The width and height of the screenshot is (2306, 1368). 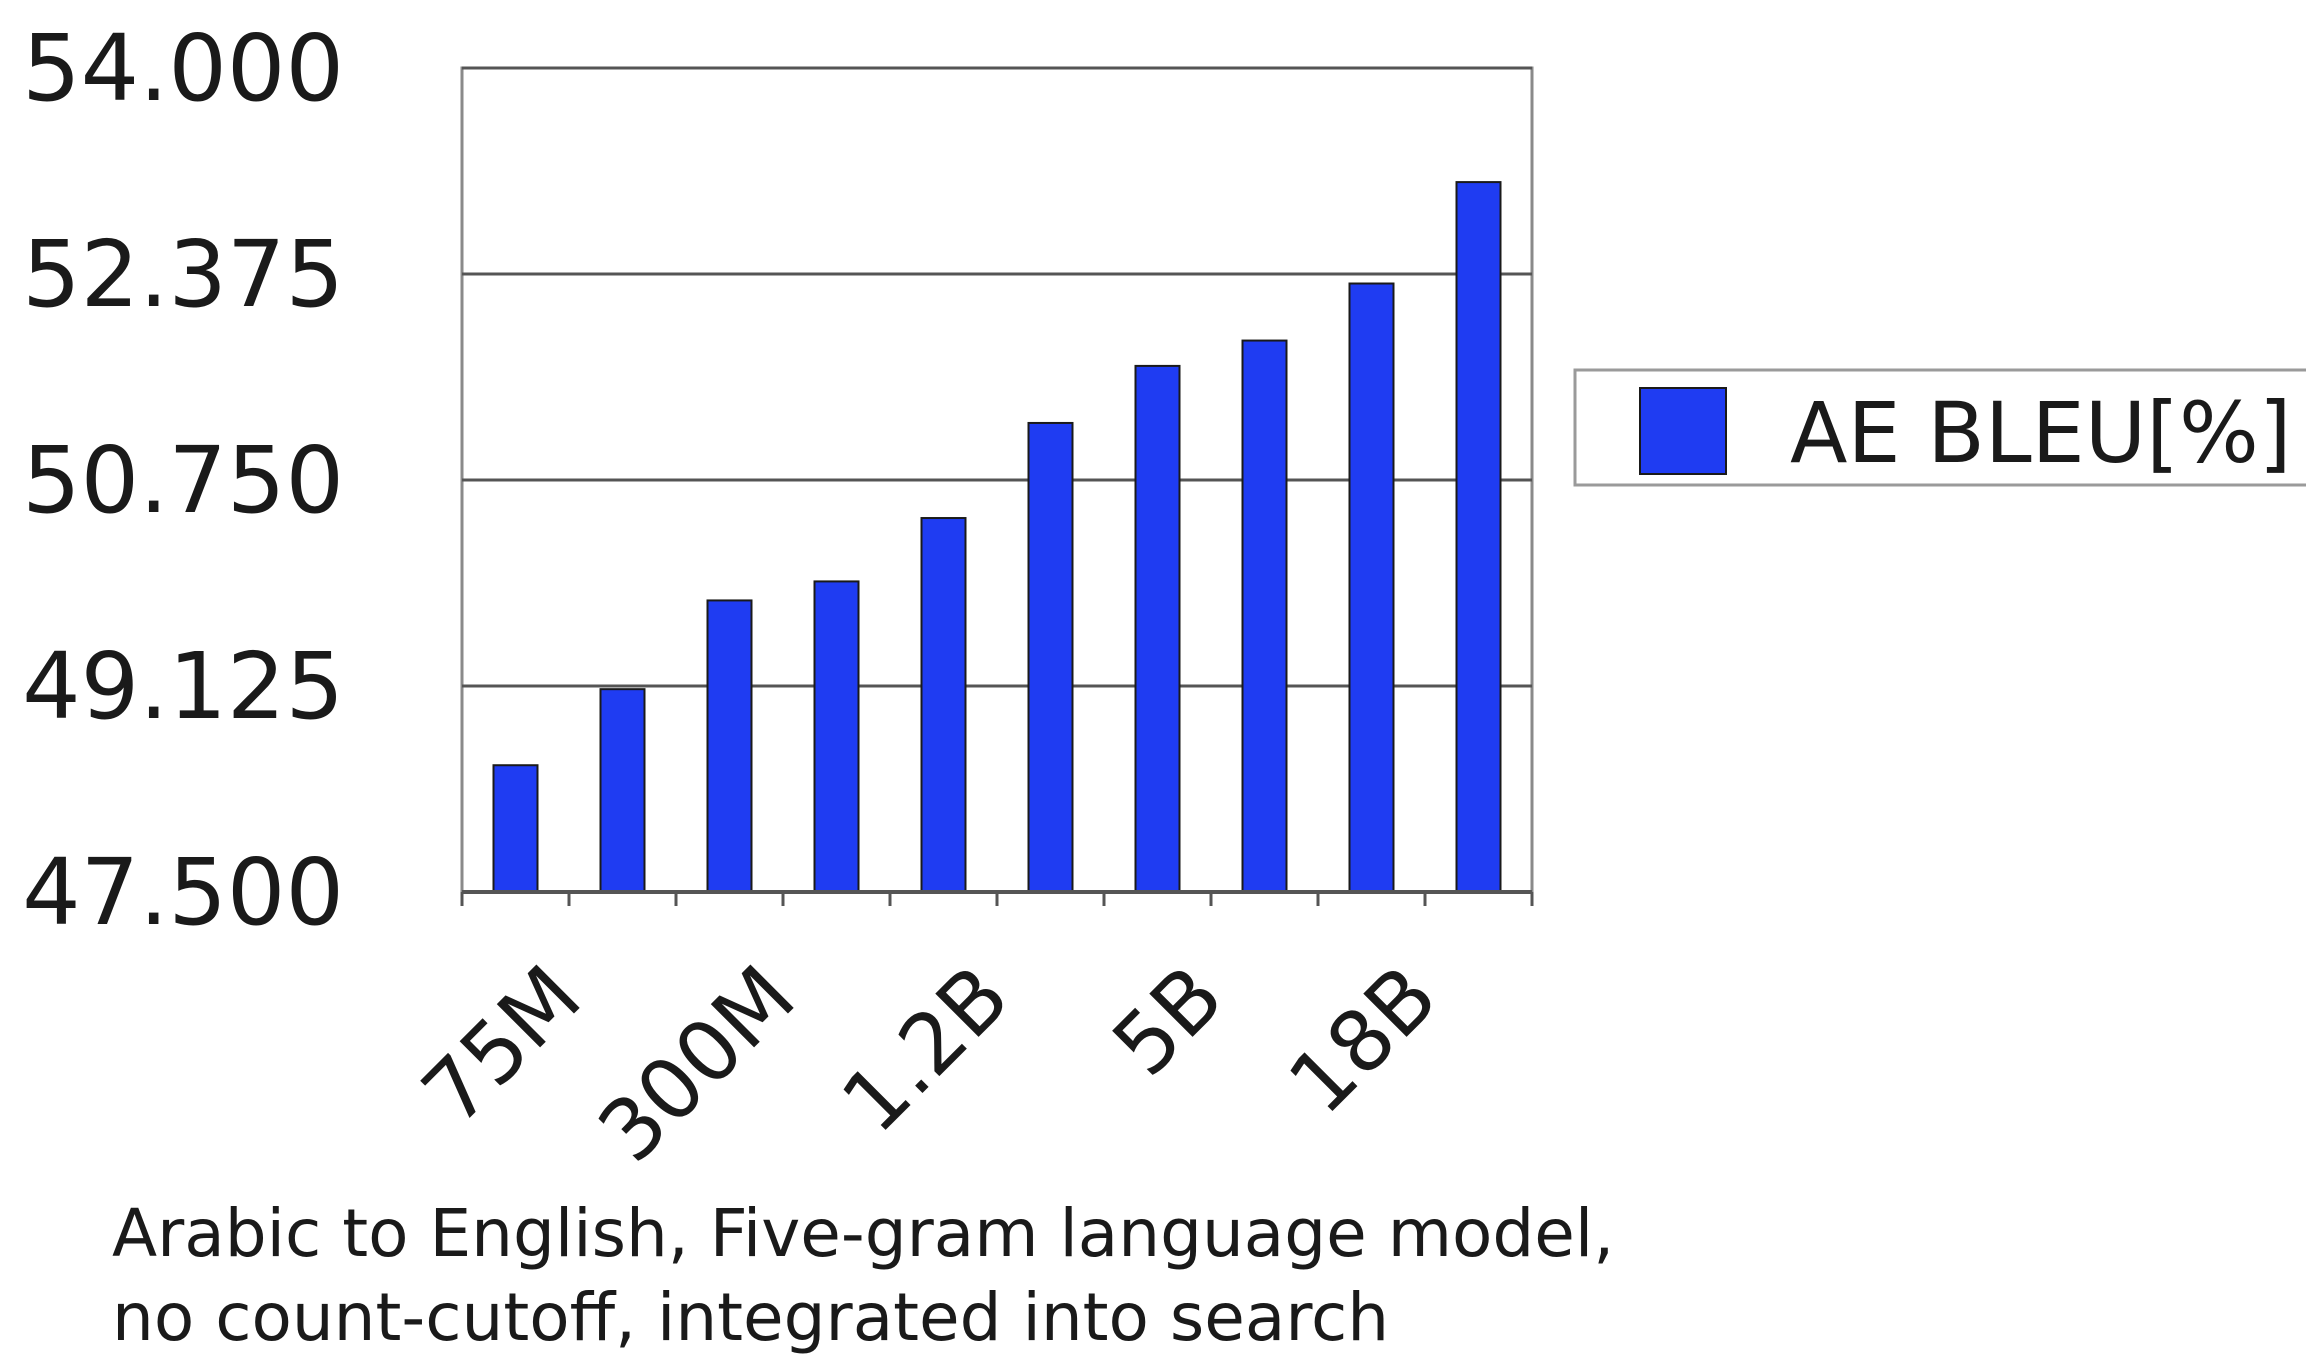 What do you see at coordinates (751, 1317) in the screenshot?
I see `caption-line-2: no count-cutoff, integrated into search` at bounding box center [751, 1317].